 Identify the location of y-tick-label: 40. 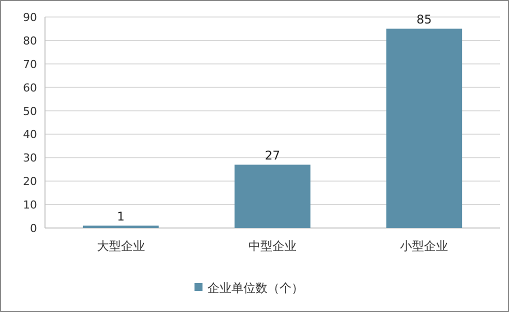
(30, 135).